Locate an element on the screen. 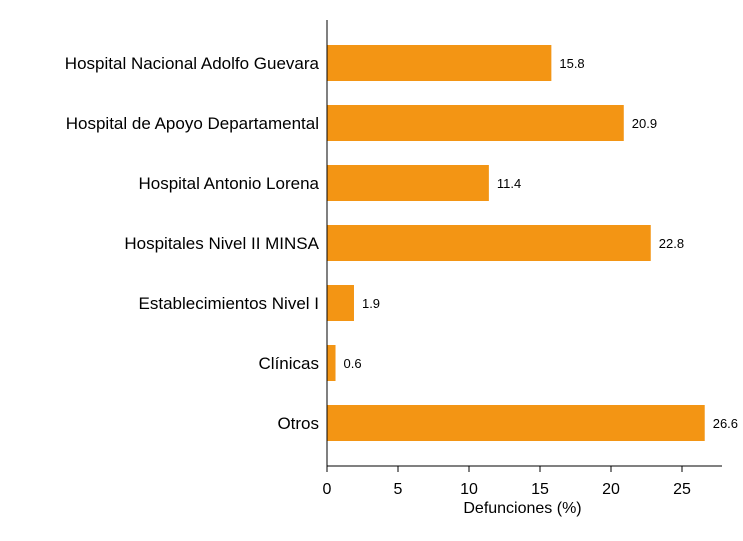 This screenshot has height=541, width=743. x-tick-label: 15 is located at coordinates (540, 489).